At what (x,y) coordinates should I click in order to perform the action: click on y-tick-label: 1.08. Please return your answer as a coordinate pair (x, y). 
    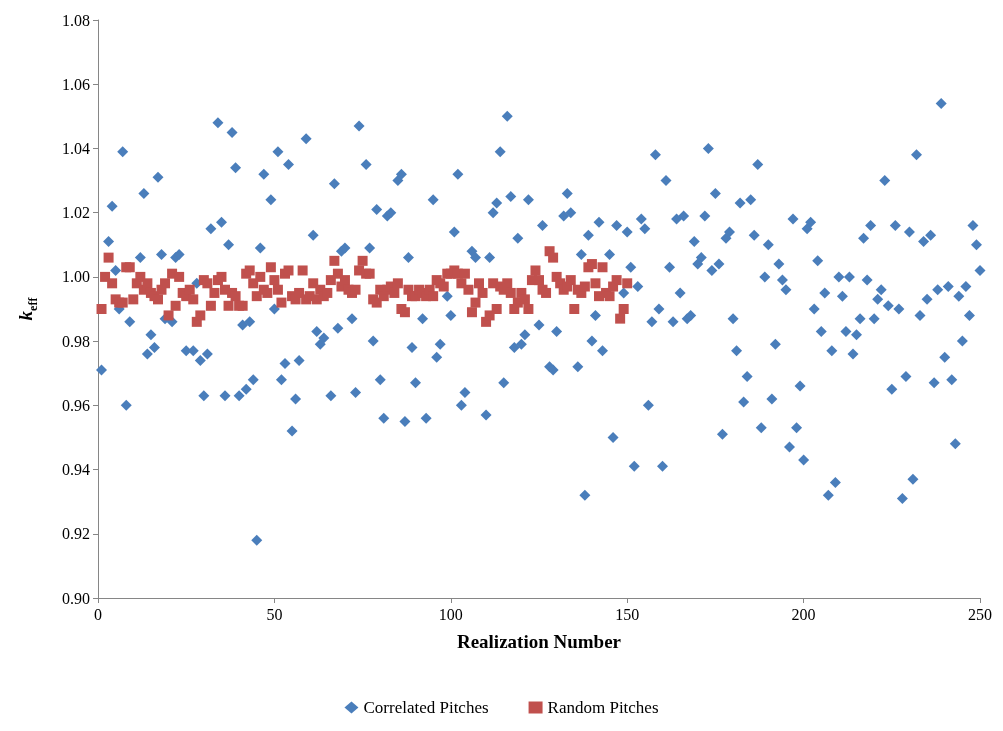
    Looking at the image, I should click on (76, 20).